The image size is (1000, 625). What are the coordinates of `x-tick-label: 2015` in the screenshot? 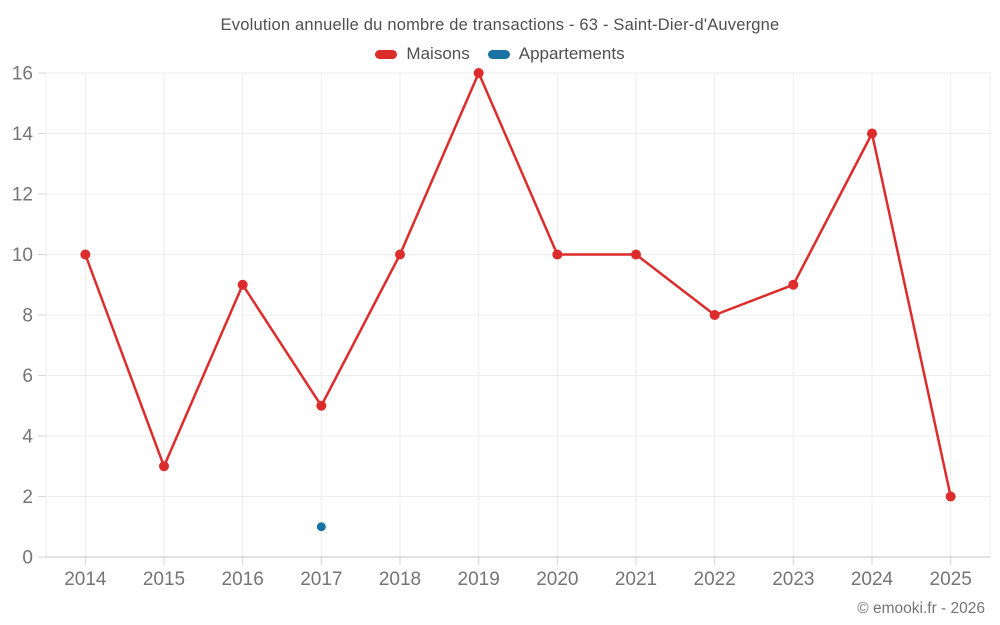 It's located at (164, 579).